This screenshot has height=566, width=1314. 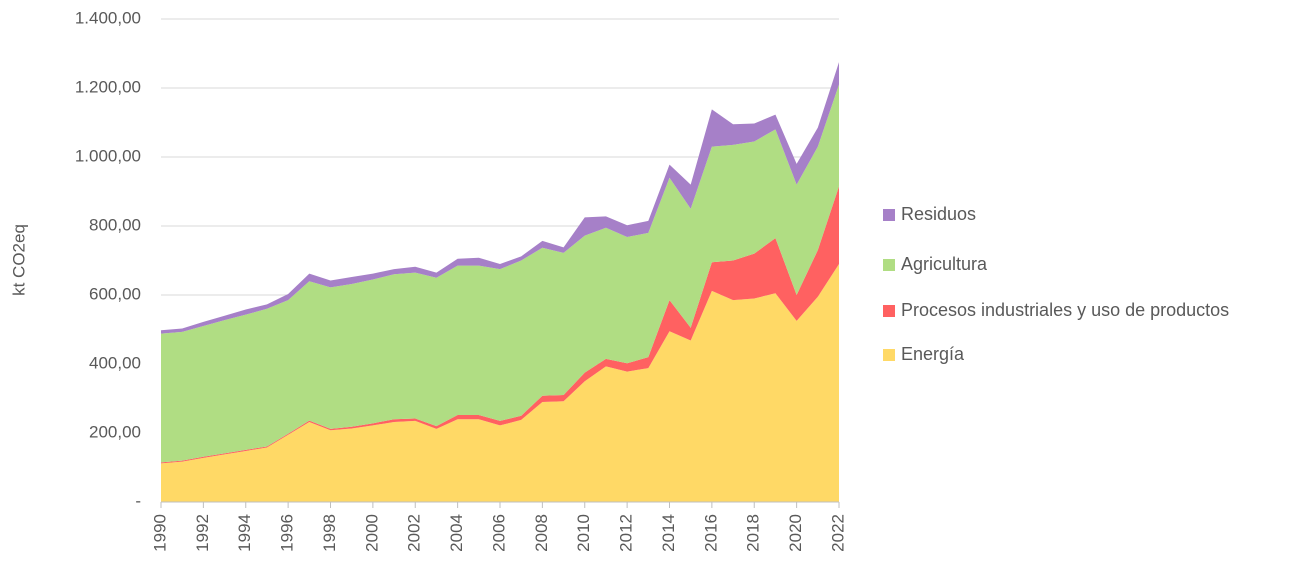 I want to click on x-tick-label: 2018, so click(x=753, y=533).